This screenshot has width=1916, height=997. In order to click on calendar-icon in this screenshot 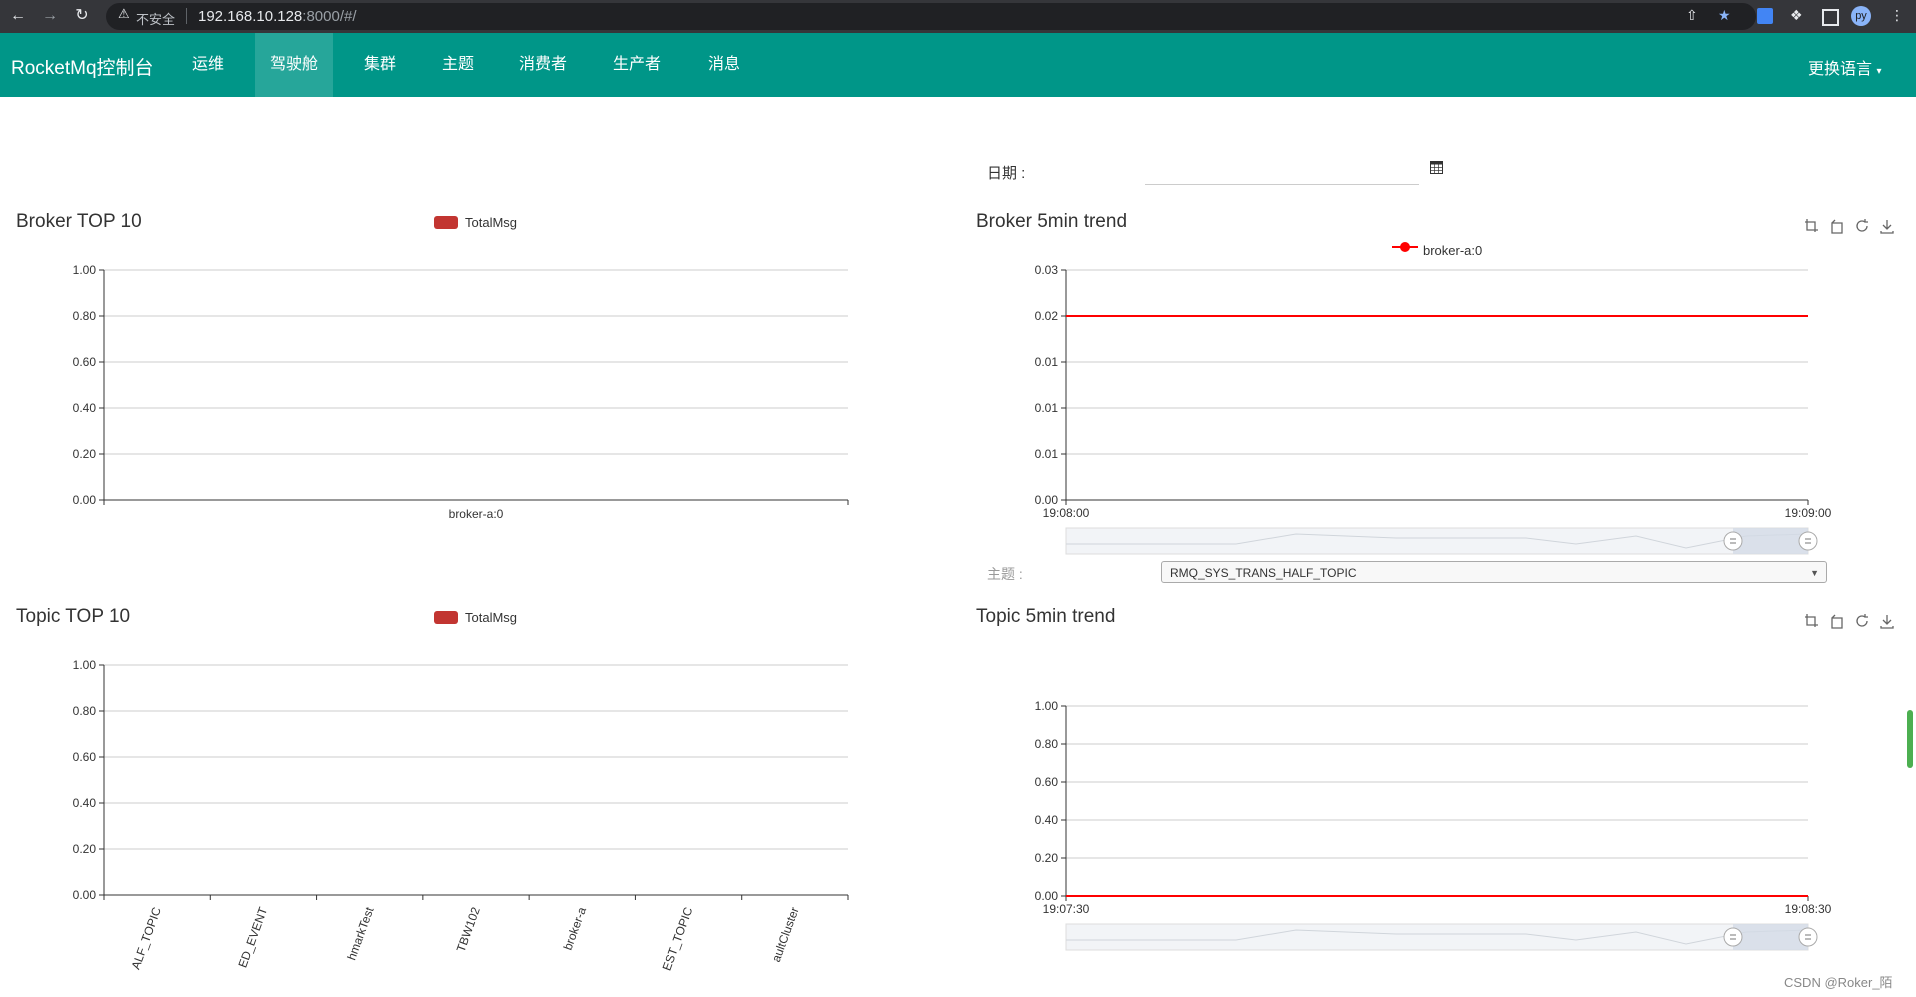, I will do `click(1436, 167)`.